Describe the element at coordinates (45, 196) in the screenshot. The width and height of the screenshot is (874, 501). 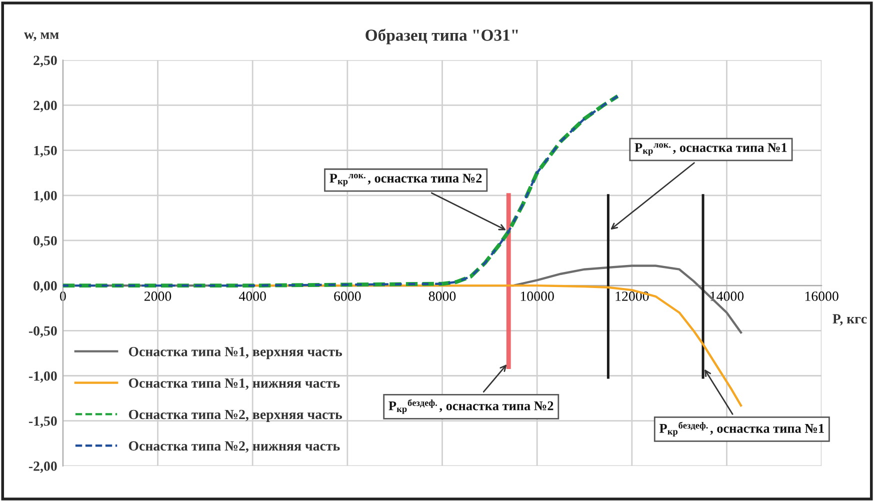
I see `y-tick-label: 1,00` at that location.